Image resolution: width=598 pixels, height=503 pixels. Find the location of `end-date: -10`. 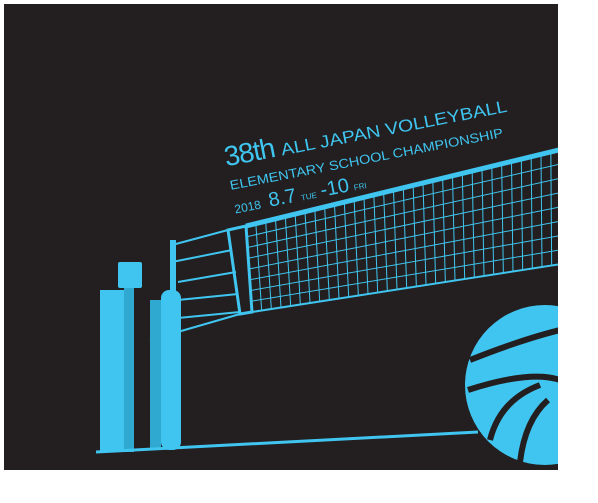

end-date: -10 is located at coordinates (334, 188).